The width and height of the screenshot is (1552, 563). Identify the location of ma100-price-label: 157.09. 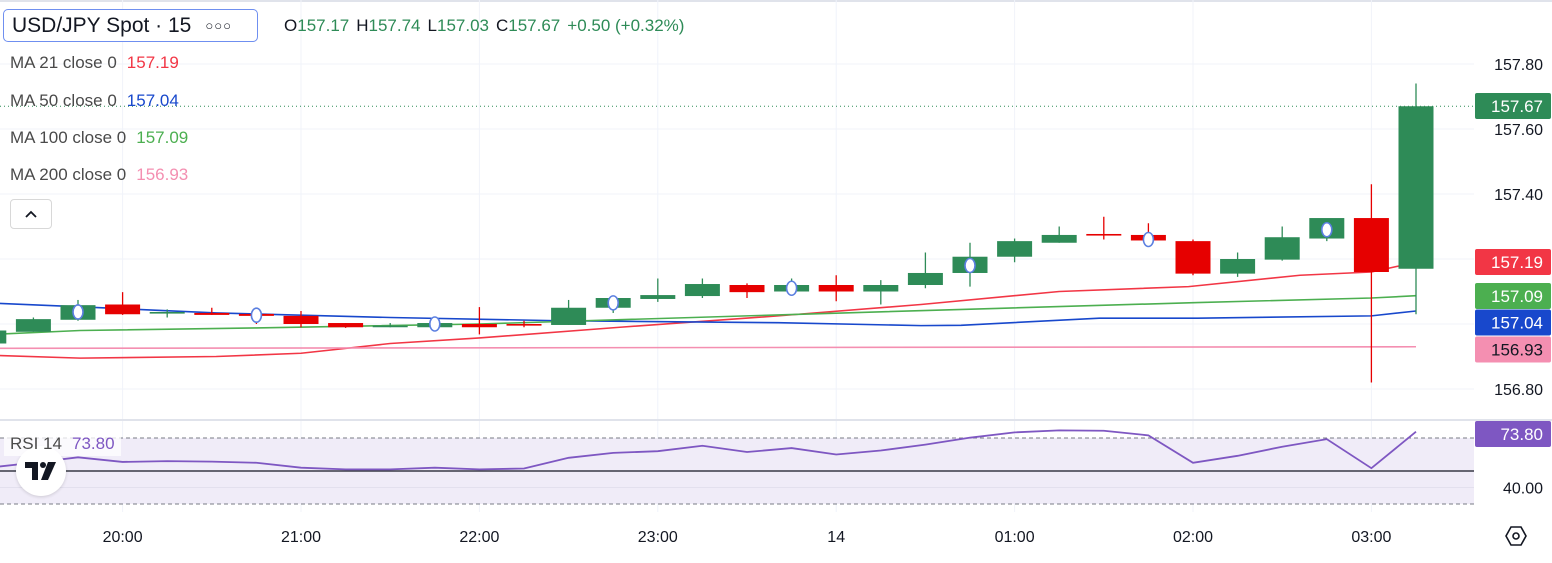
(1513, 296).